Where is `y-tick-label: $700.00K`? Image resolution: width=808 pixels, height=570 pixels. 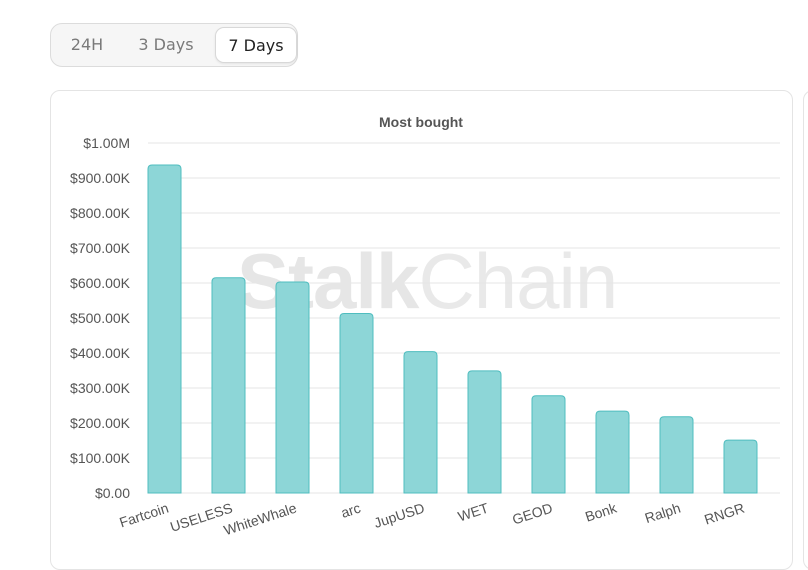 y-tick-label: $700.00K is located at coordinates (100, 248).